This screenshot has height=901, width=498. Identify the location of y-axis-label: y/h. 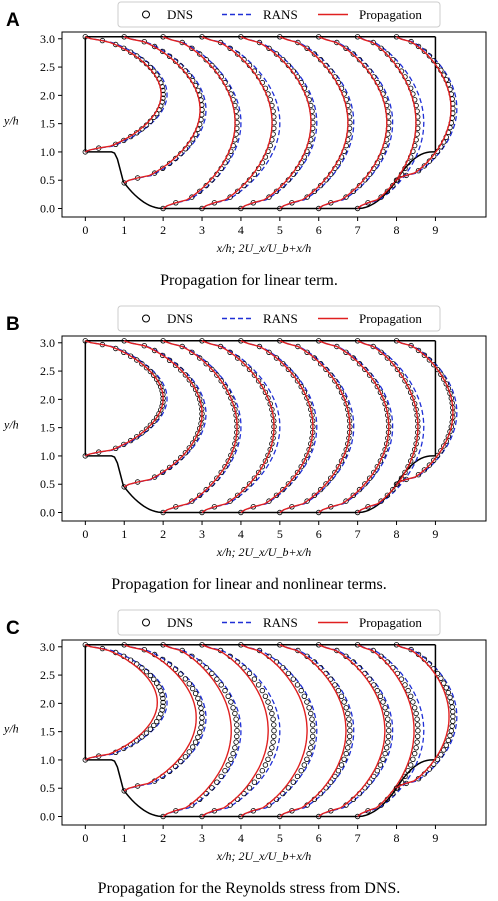
(11, 425).